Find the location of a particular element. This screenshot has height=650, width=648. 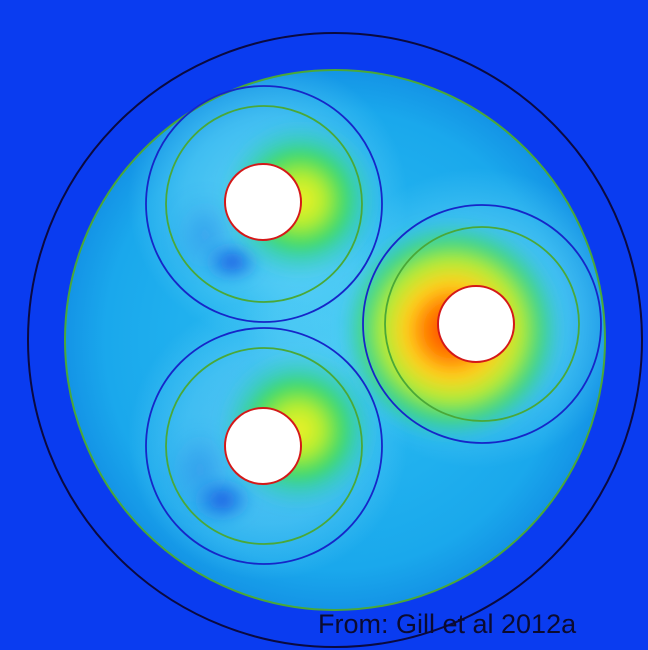

phase-cable-upper is located at coordinates (264, 204).